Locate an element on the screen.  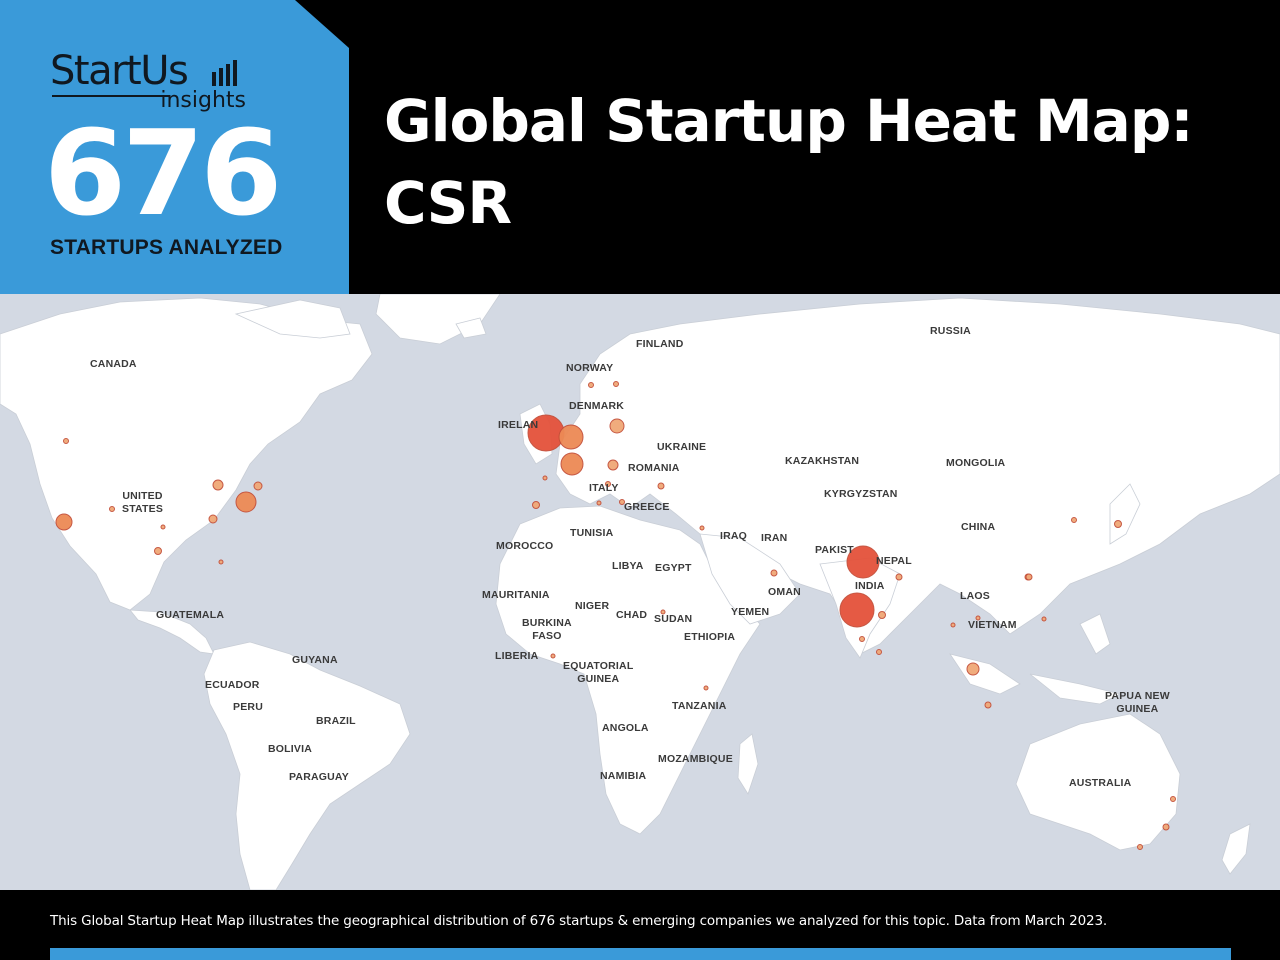
label-mongolia: MONGOLIA is located at coordinates (976, 463).